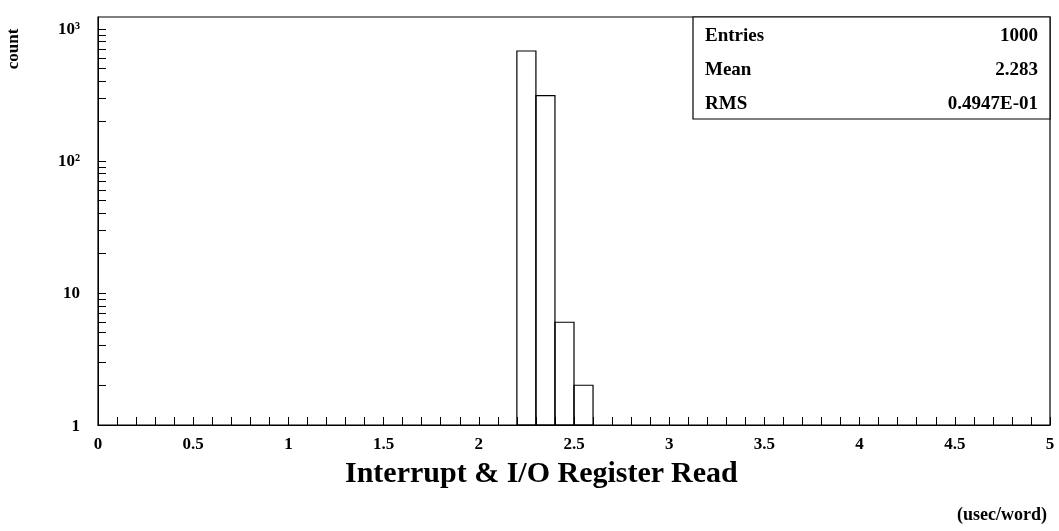 This screenshot has width=1059, height=531. I want to click on x-tick-label: 4.5, so click(955, 443).